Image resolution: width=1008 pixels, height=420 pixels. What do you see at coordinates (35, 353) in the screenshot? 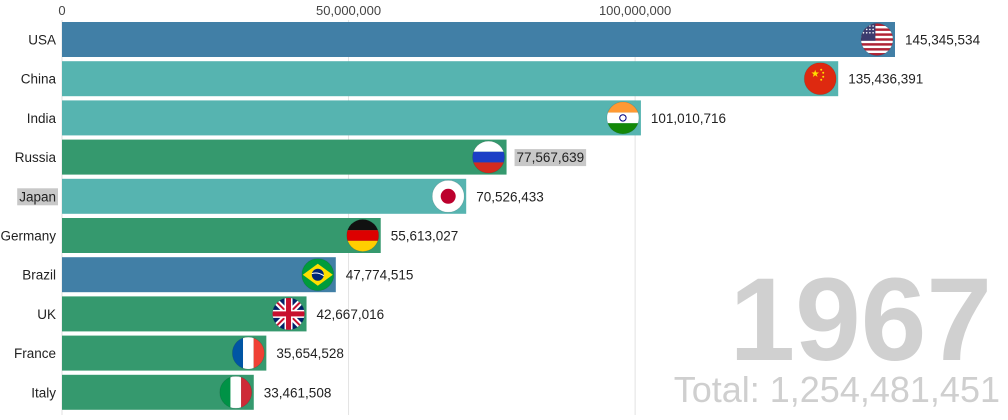
I see `category-label: France` at bounding box center [35, 353].